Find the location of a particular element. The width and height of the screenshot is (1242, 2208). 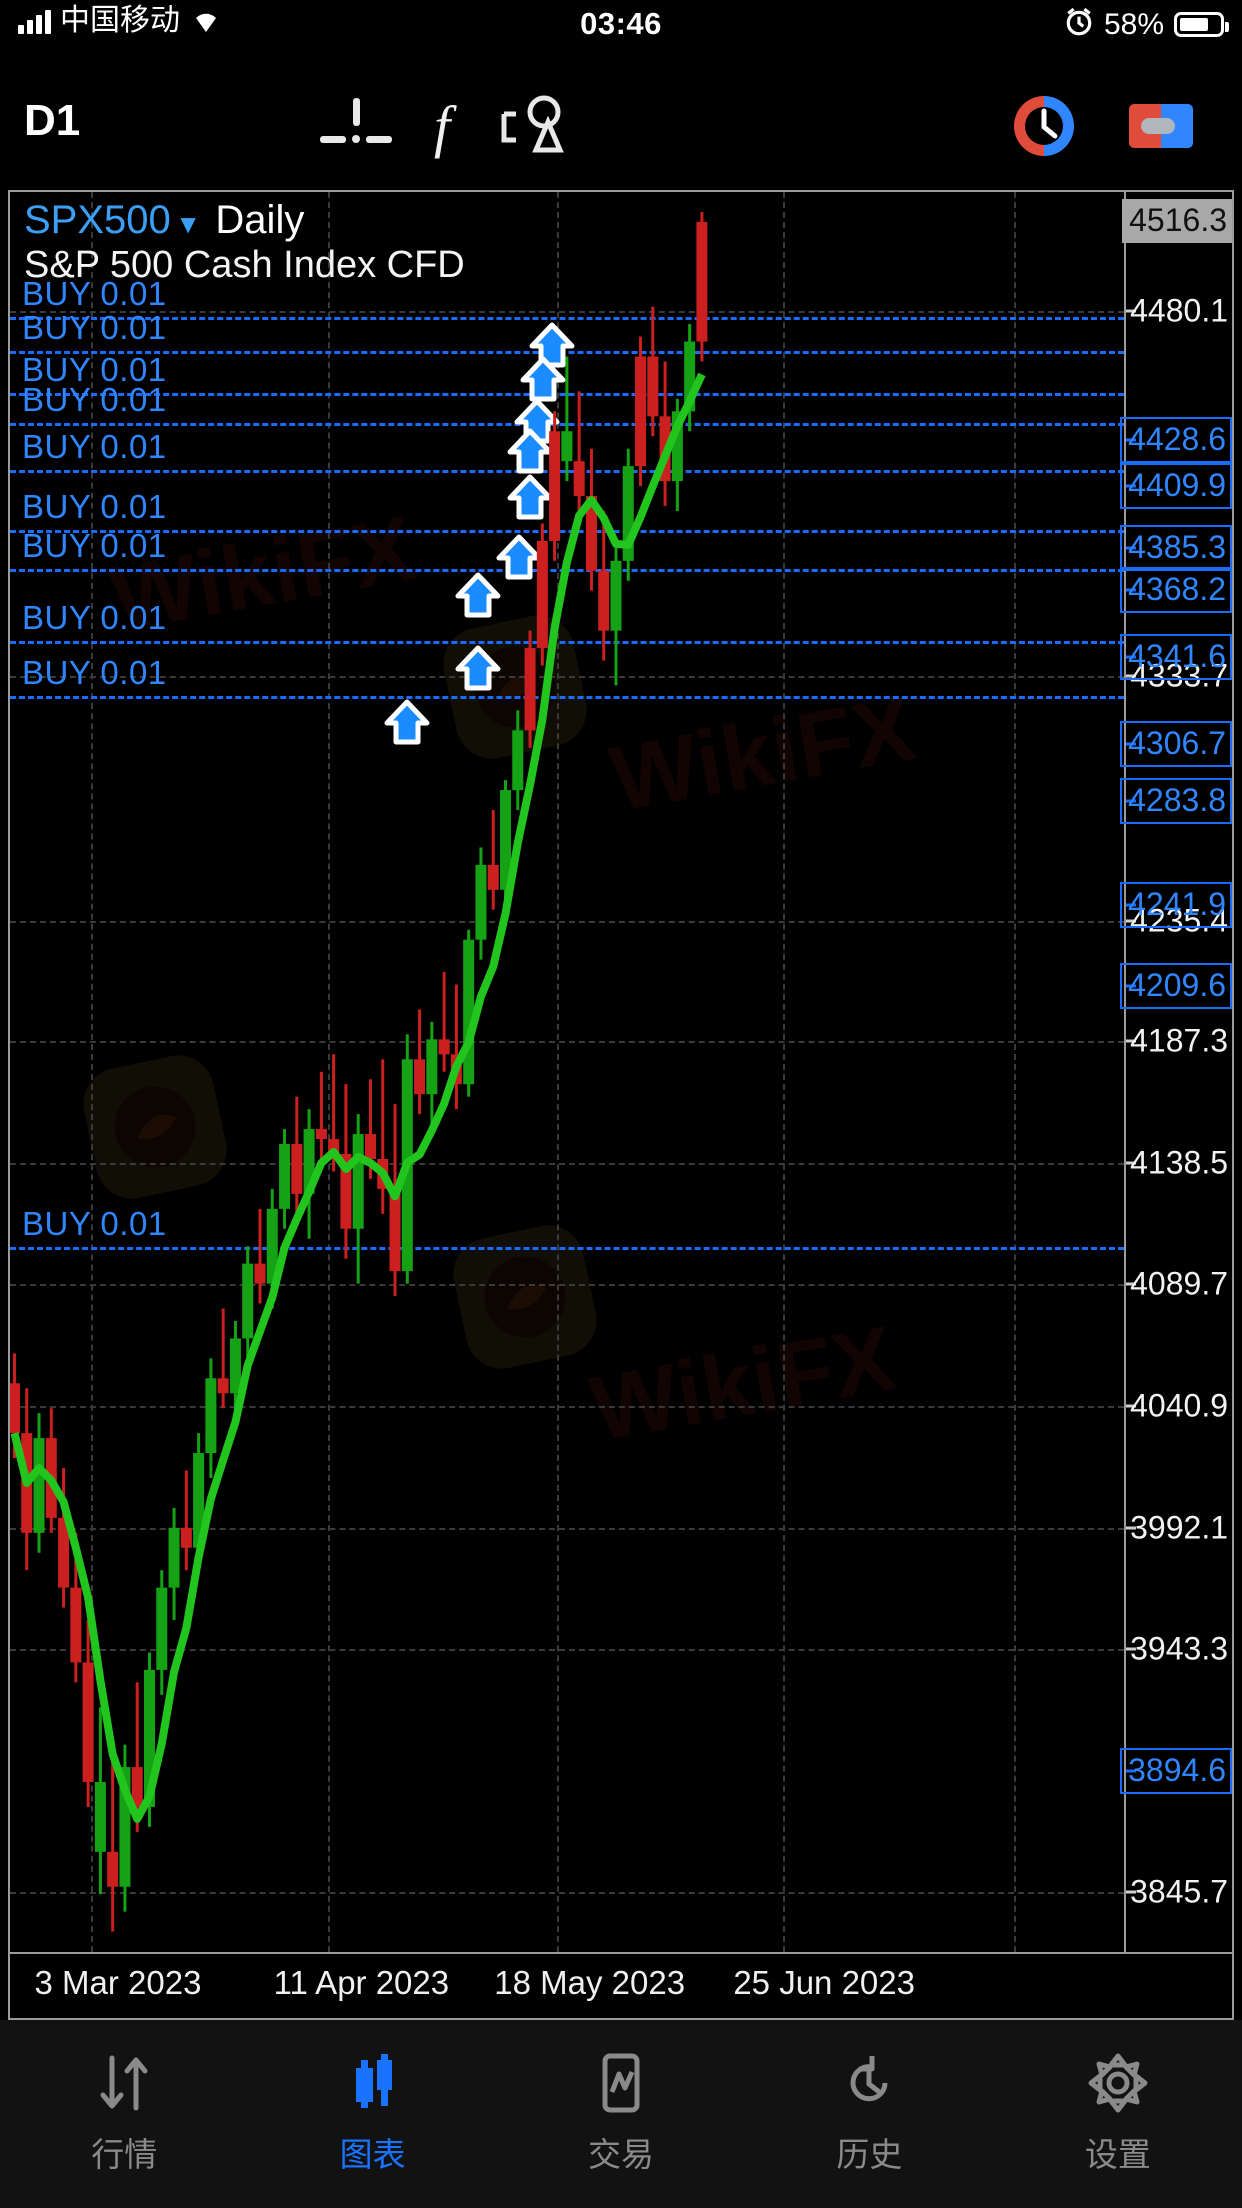

svg-text: f is located at coordinates (445, 126).